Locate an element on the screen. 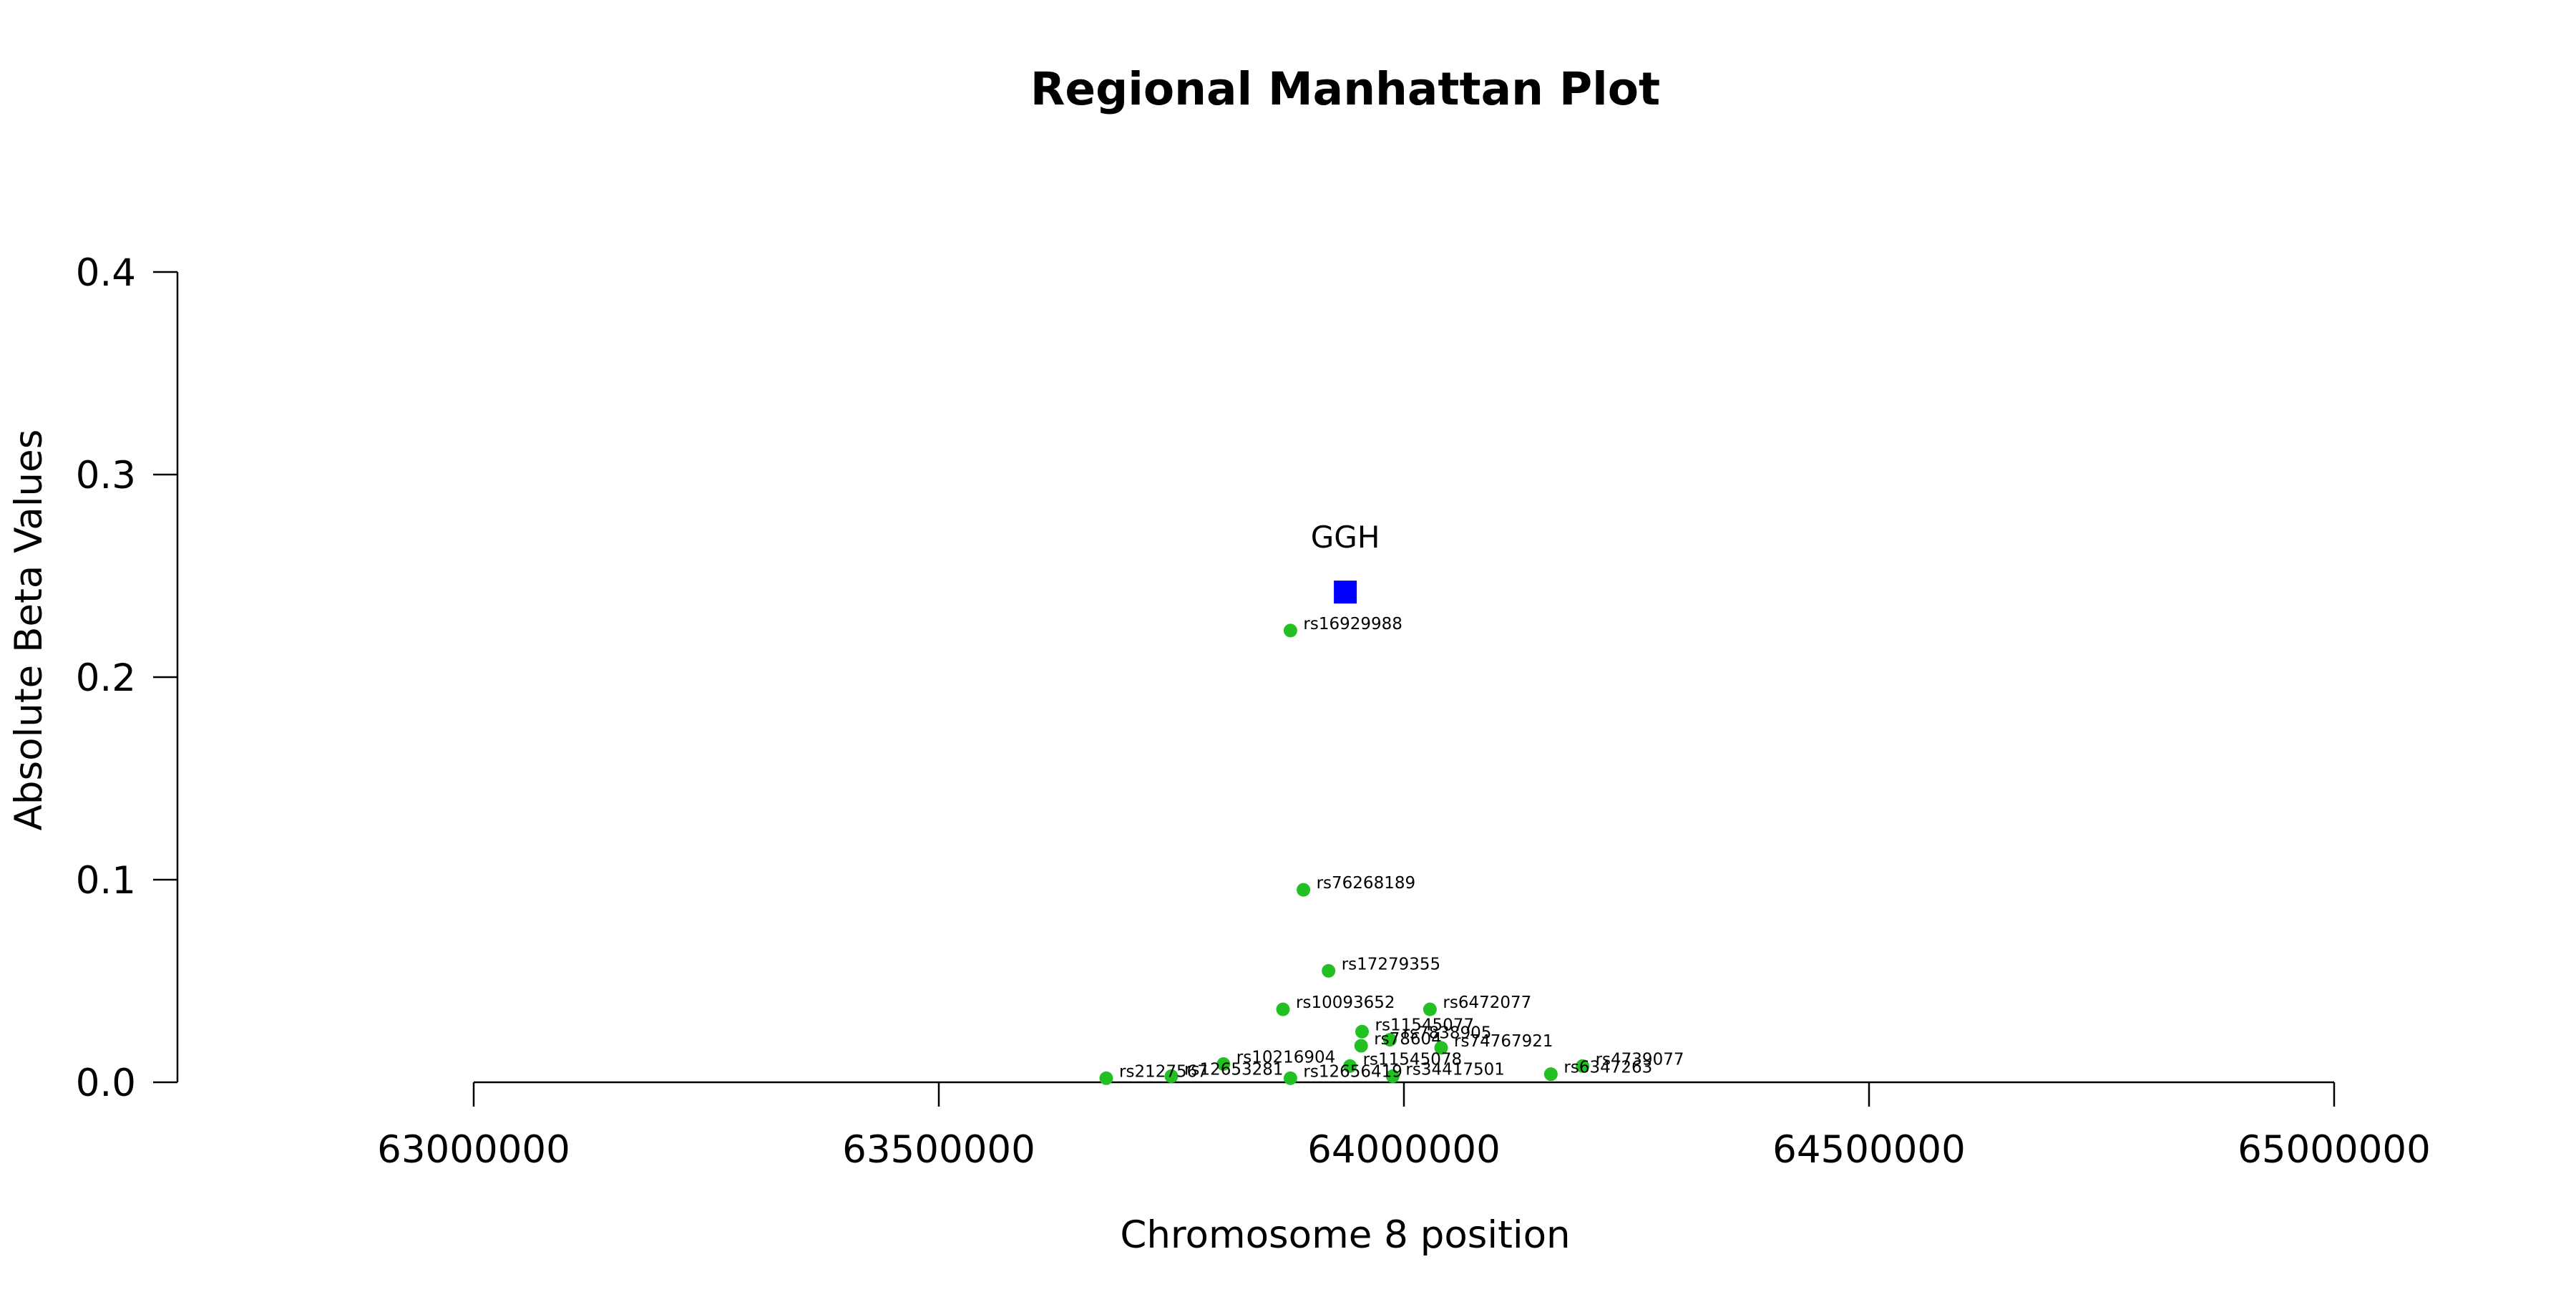 The width and height of the screenshot is (2576, 1292). x-axis-label: Chromosome 8 position is located at coordinates (1345, 1235).